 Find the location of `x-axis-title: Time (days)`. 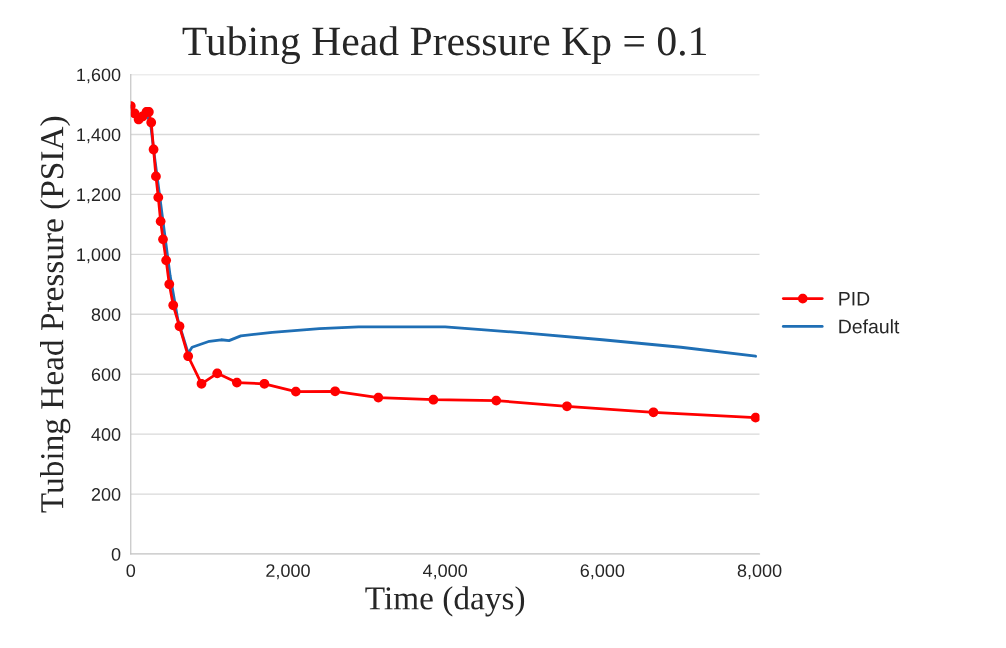

x-axis-title: Time (days) is located at coordinates (445, 601).